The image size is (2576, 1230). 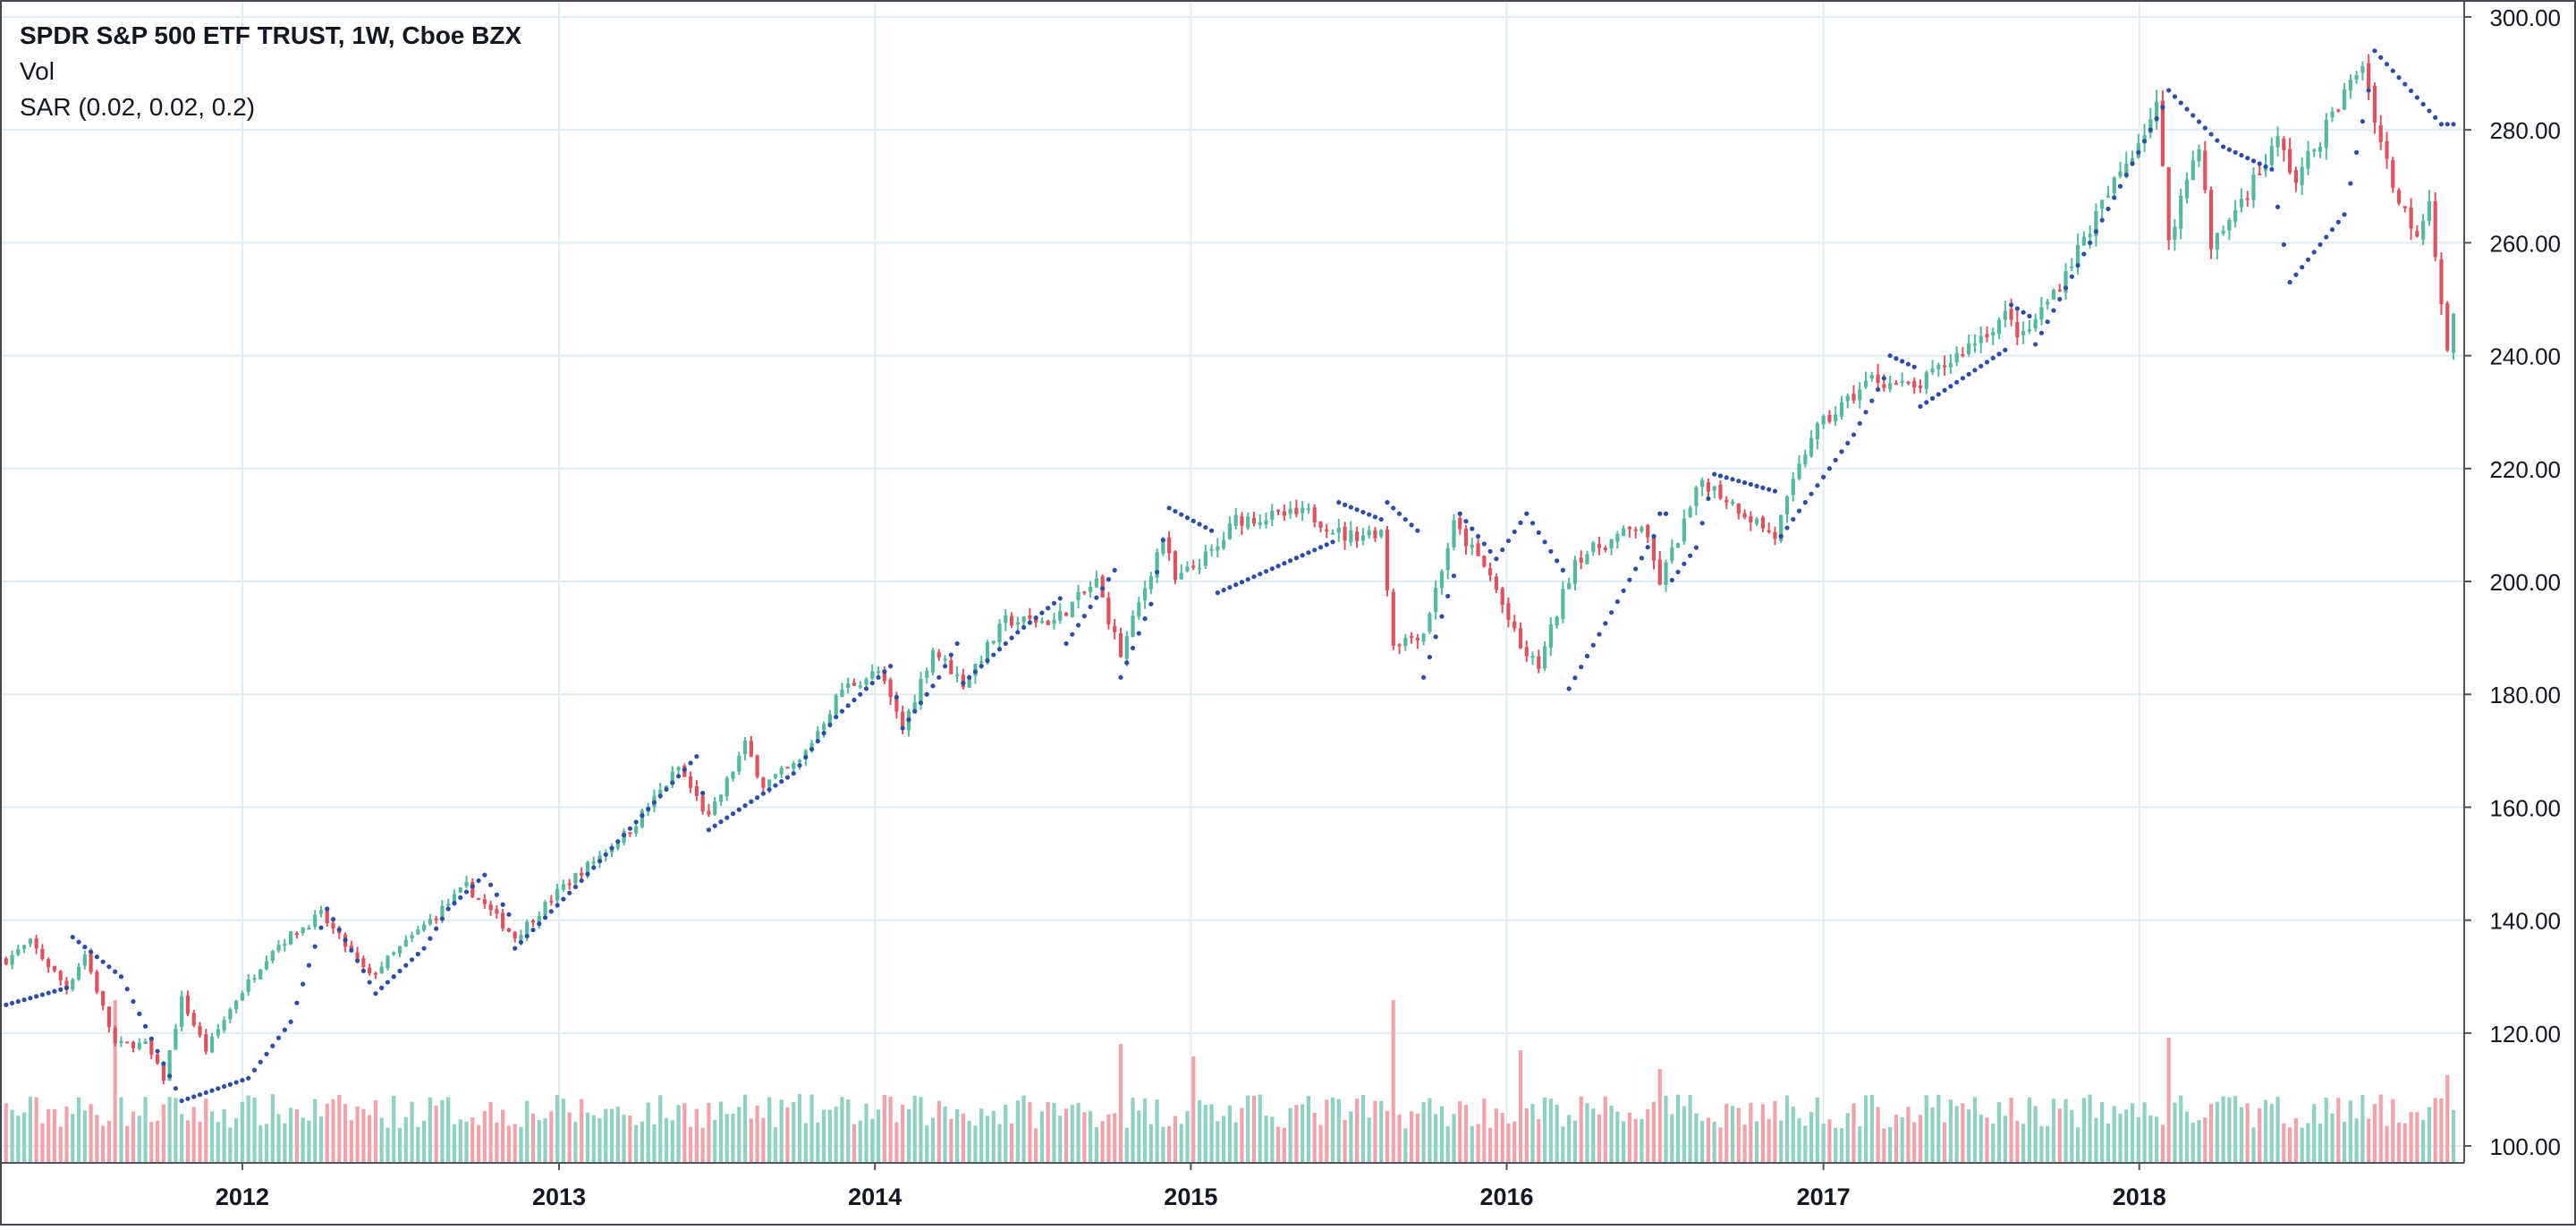 I want to click on symbol-title: SPDR S&P 500 ETF TRUST, 1W, Cboe BZX, so click(x=271, y=35).